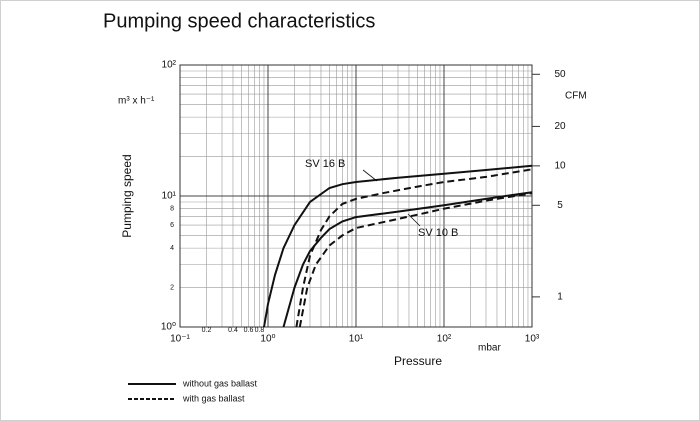  I want to click on y-tick-label: 4, so click(172, 248).